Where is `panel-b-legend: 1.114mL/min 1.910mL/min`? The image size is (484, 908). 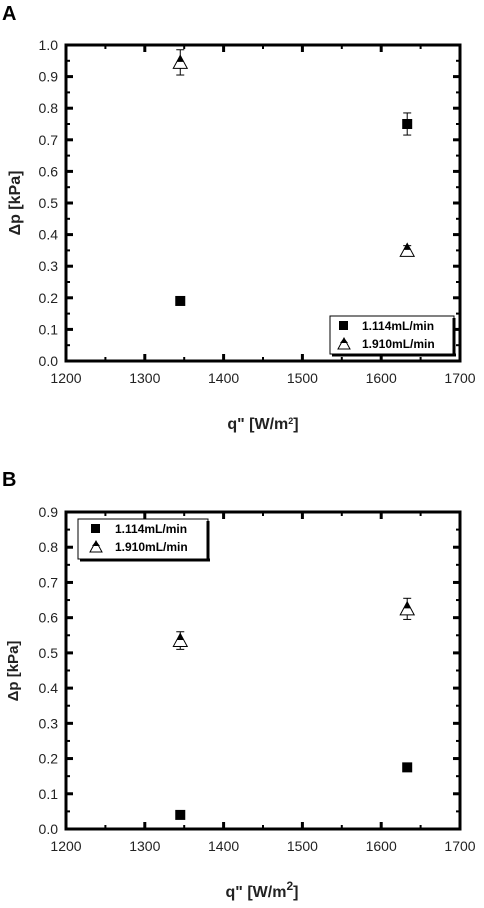
panel-b-legend: 1.114mL/min 1.910mL/min is located at coordinates (143, 540).